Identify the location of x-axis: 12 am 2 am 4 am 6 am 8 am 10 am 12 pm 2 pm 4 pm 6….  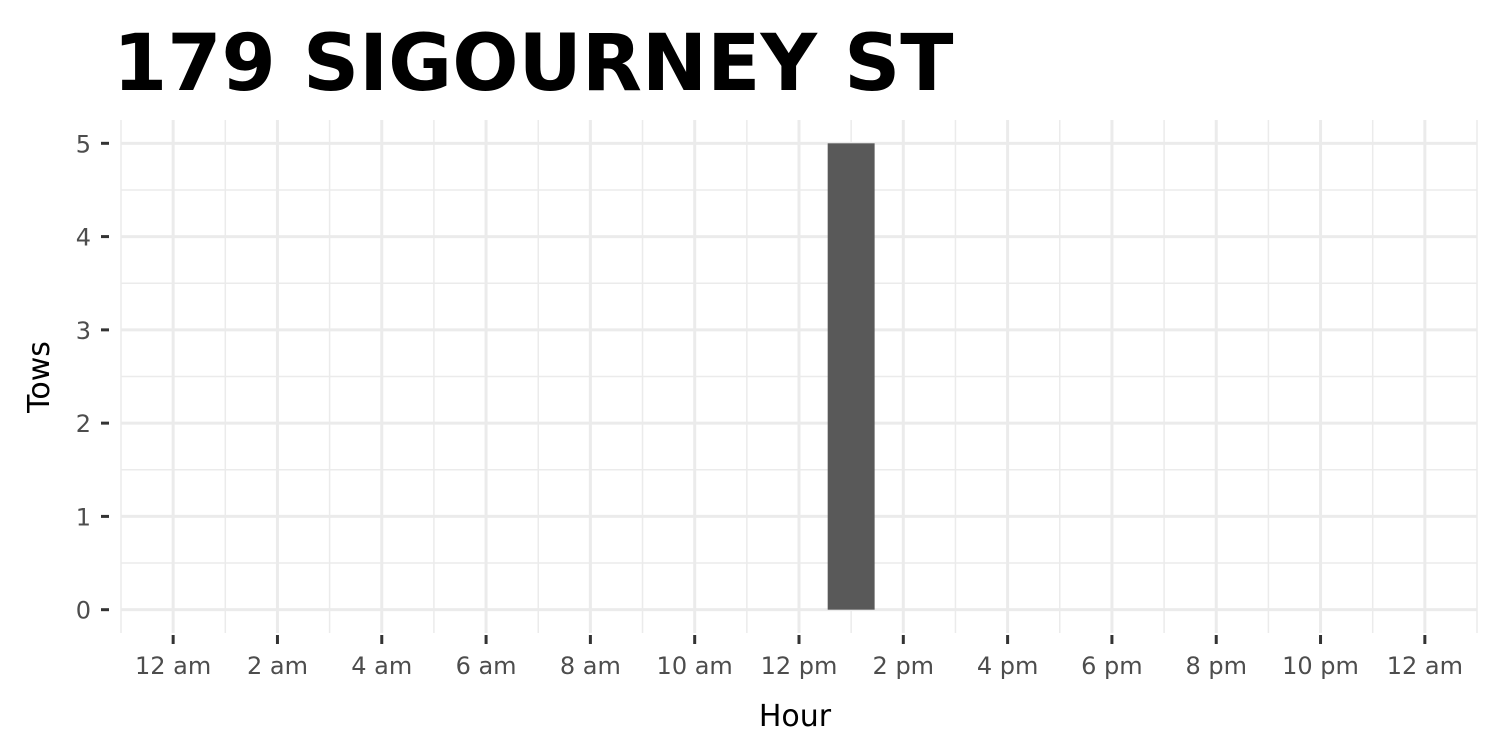
(799, 657).